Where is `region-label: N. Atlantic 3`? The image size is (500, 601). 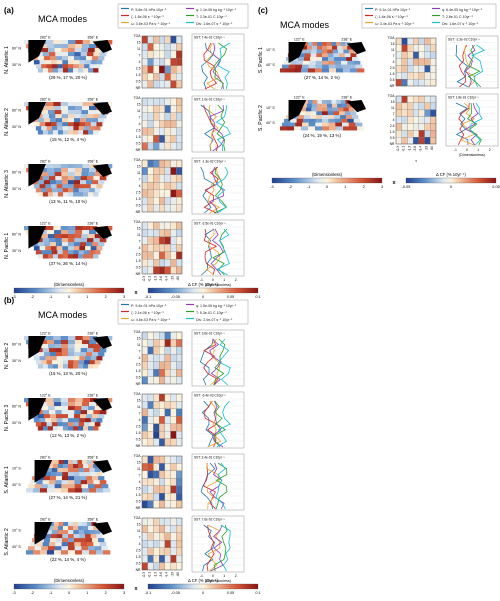 region-label: N. Atlantic 3 is located at coordinates (7, 184).